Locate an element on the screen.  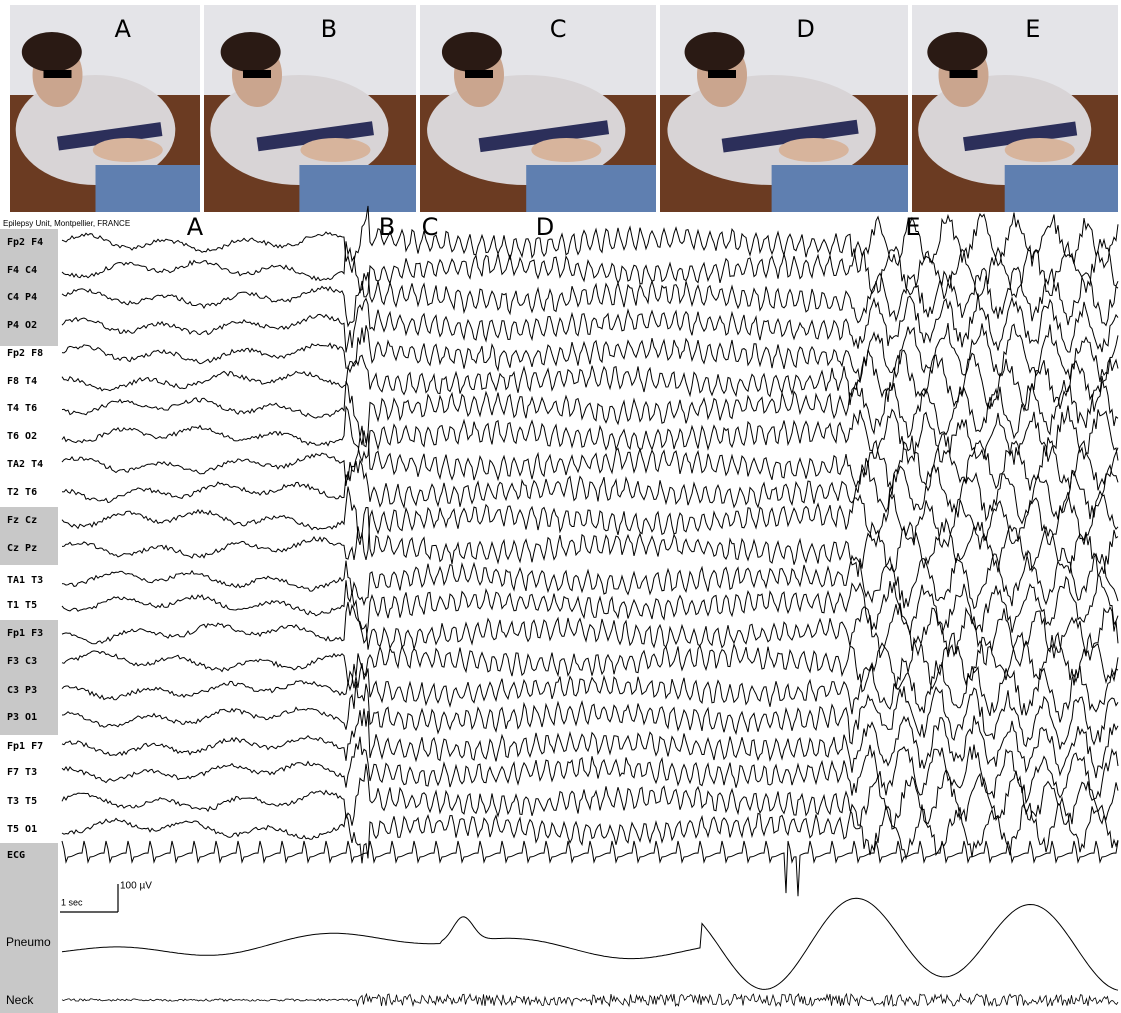
channel-label: T1 T5 is located at coordinates (22, 605).